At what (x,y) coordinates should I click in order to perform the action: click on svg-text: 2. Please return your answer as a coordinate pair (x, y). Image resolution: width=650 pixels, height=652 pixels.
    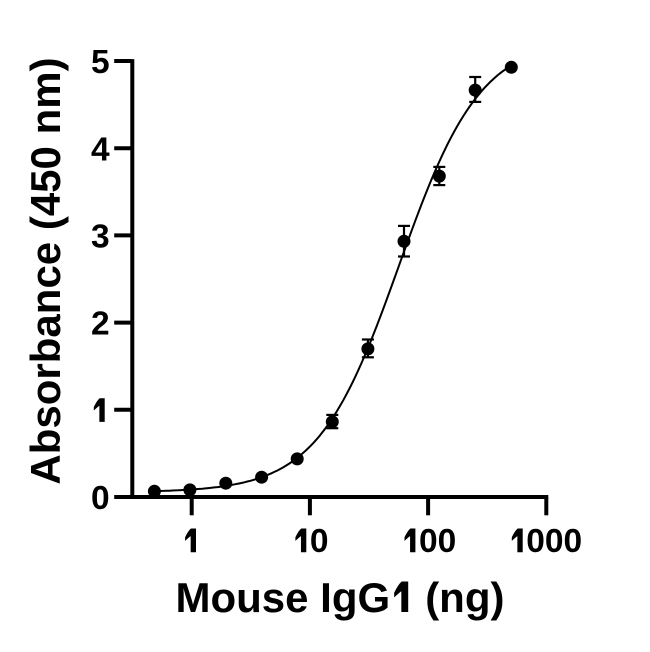
    Looking at the image, I should click on (100, 324).